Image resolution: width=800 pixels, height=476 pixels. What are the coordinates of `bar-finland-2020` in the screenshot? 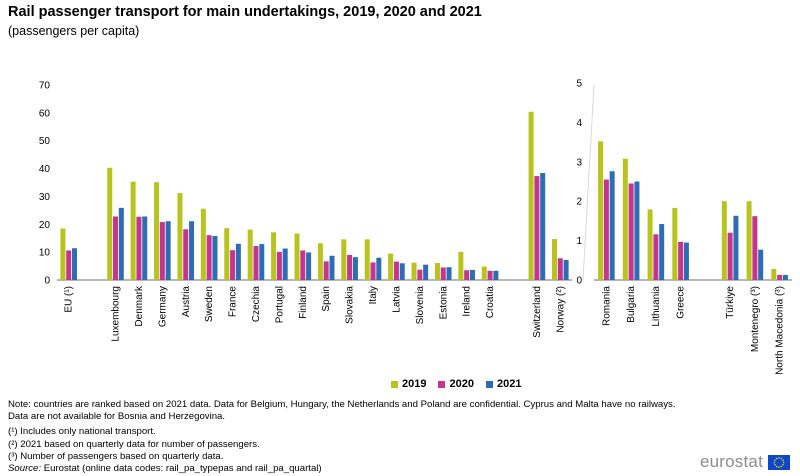 It's located at (303, 265).